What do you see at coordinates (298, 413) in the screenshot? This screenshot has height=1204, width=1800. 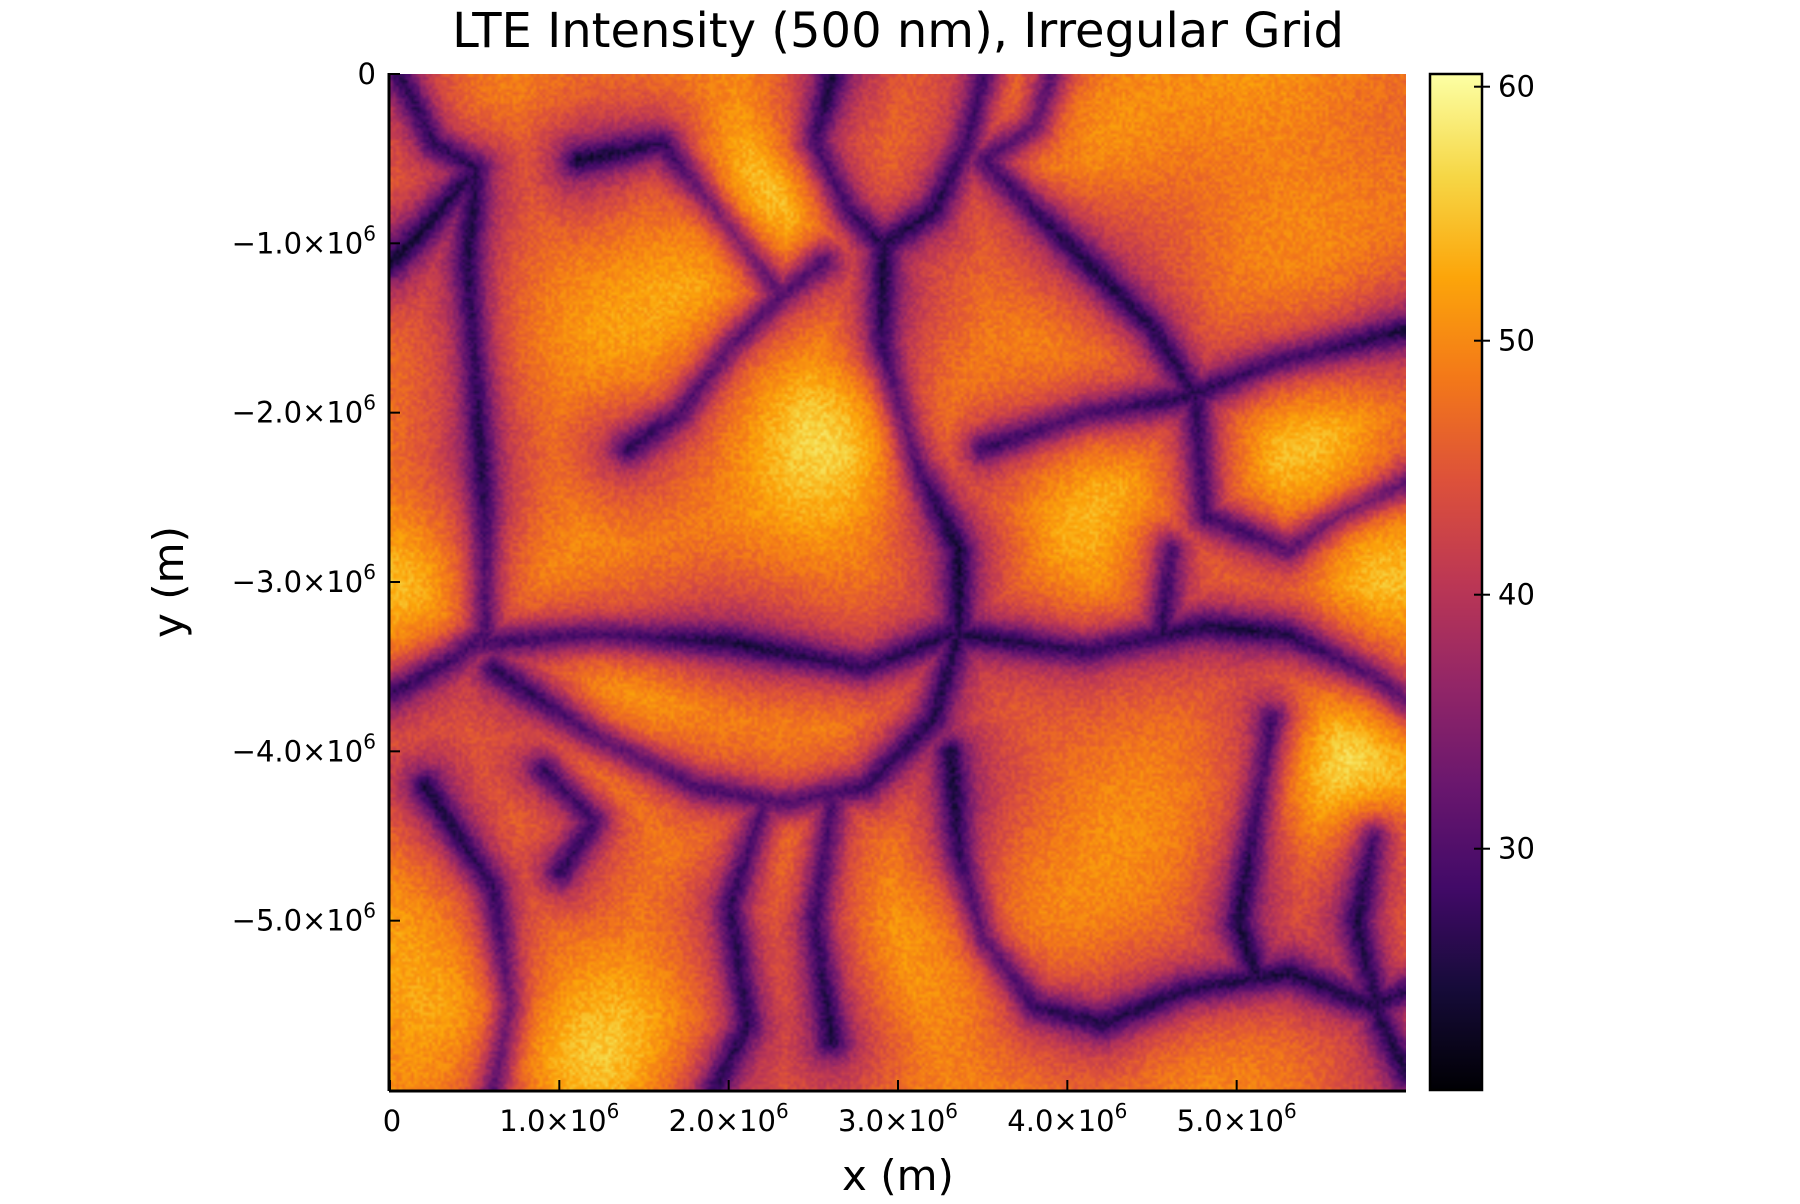 I see `y-tick-label-mantissa: −2.0×10` at bounding box center [298, 413].